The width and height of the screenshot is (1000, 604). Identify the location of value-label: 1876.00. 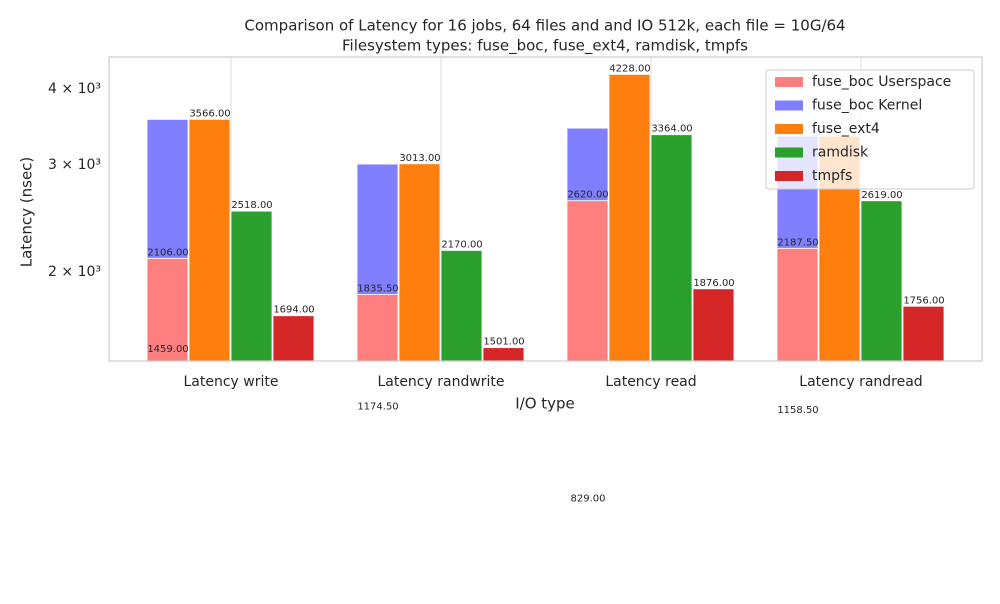
(713, 283).